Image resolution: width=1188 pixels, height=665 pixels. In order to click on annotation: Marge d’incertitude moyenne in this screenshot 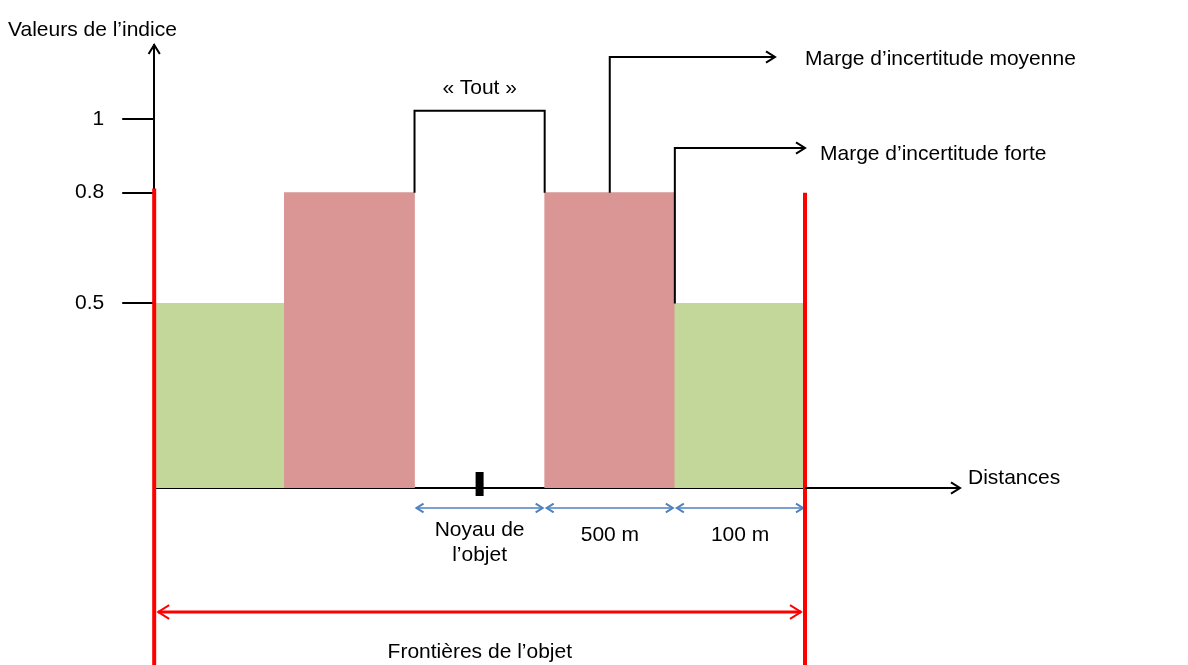, I will do `click(940, 57)`.